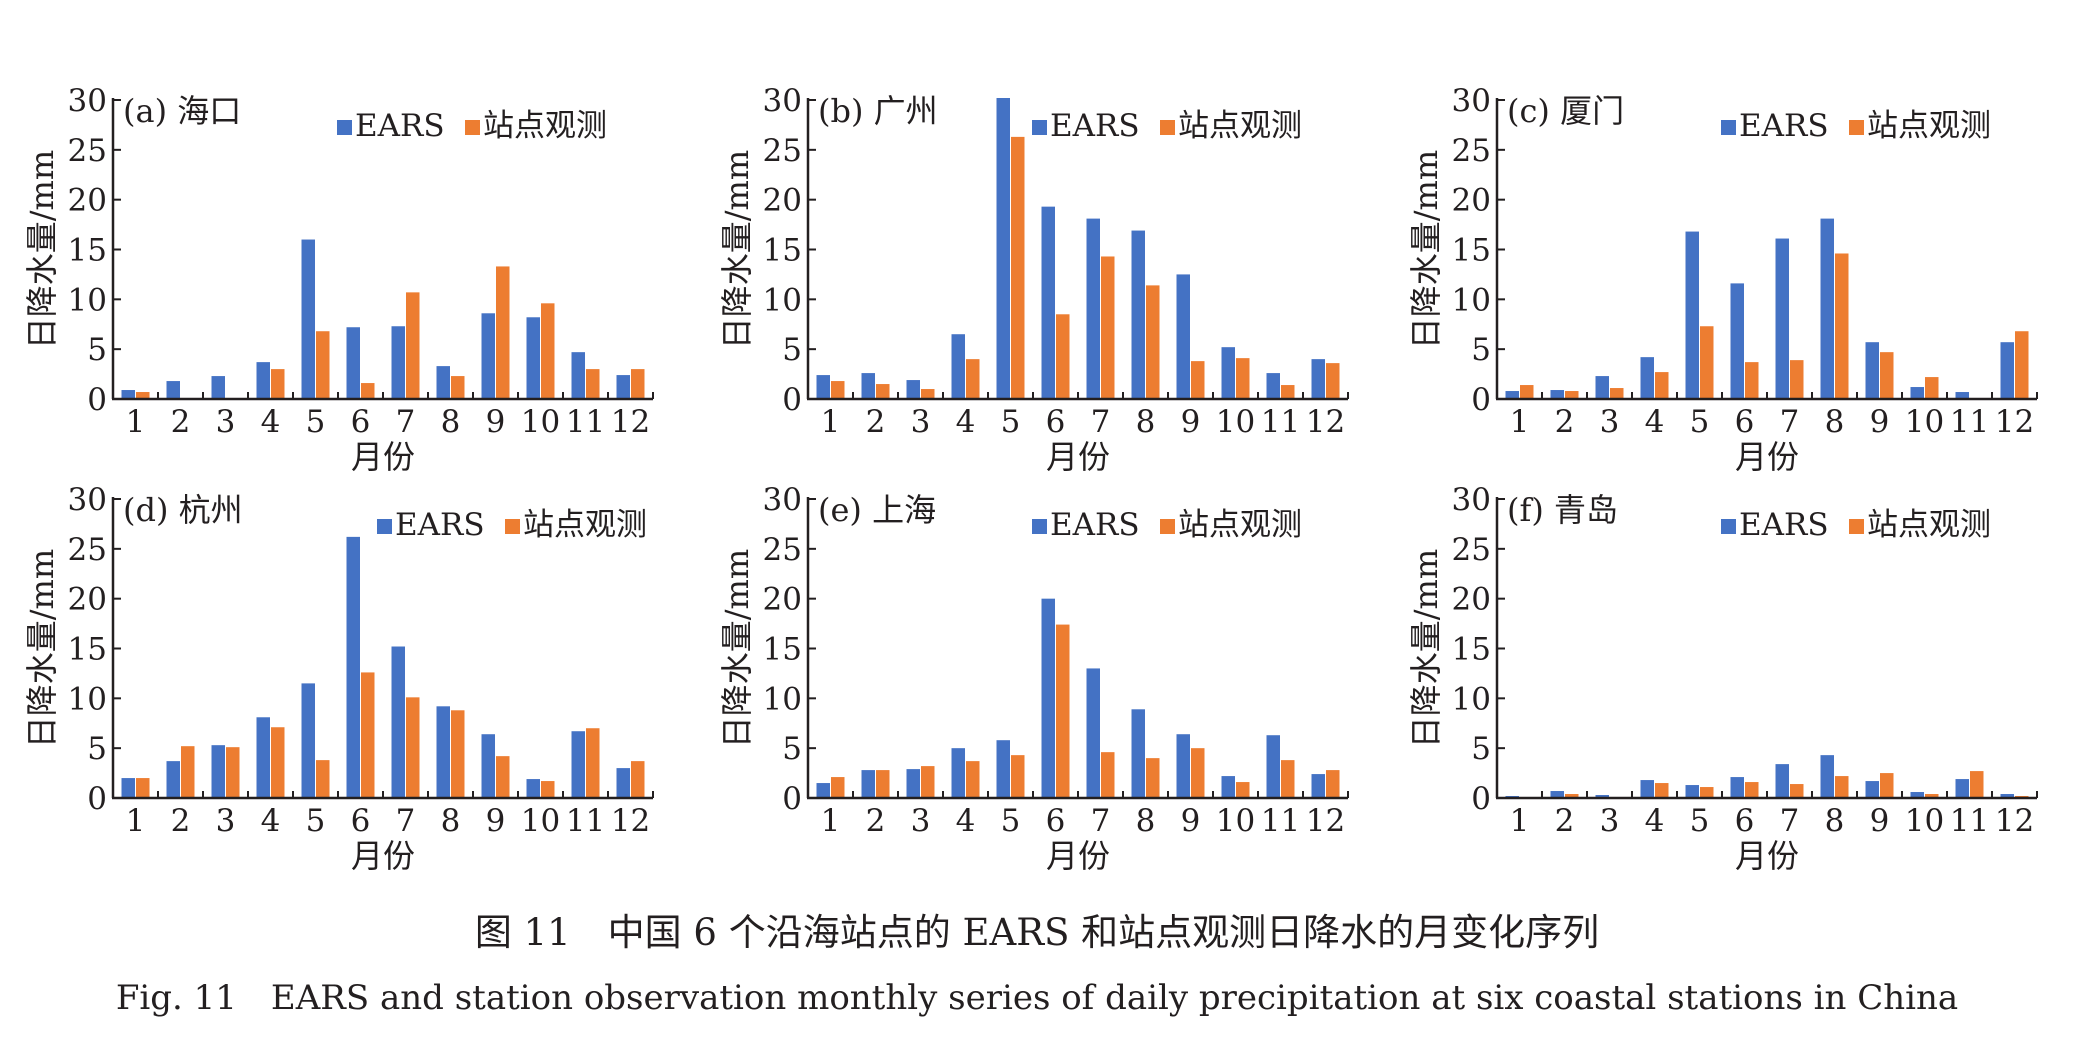  What do you see at coordinates (782, 600) in the screenshot?
I see `y-tick-label: 20` at bounding box center [782, 600].